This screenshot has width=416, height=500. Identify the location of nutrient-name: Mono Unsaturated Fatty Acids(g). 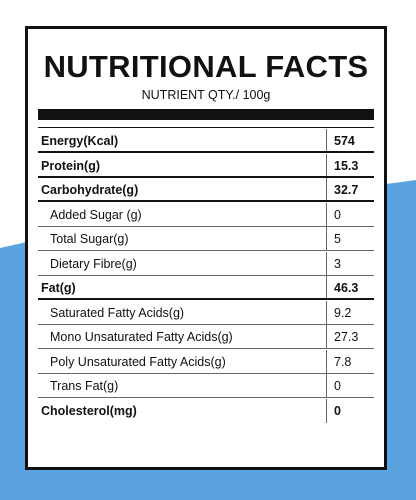
(141, 337).